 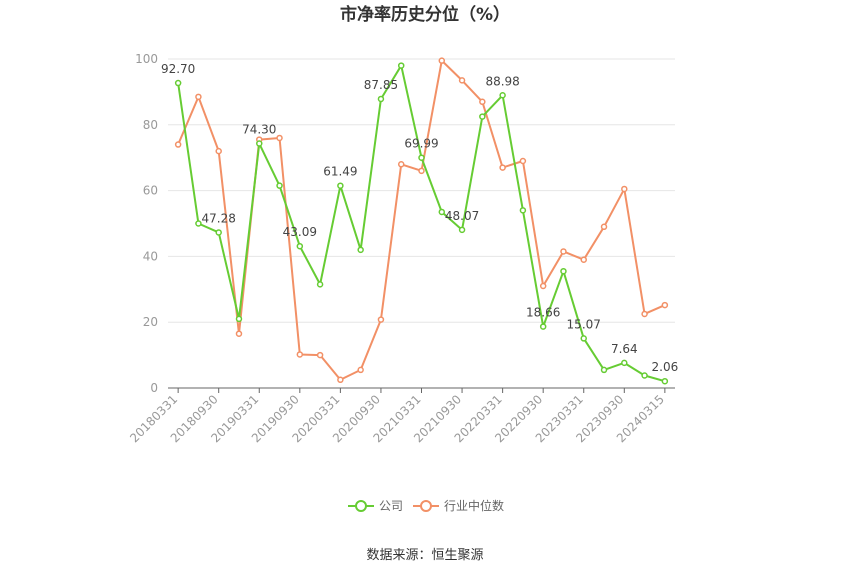 What do you see at coordinates (375, 506) in the screenshot?
I see `legend-item-company: 公司` at bounding box center [375, 506].